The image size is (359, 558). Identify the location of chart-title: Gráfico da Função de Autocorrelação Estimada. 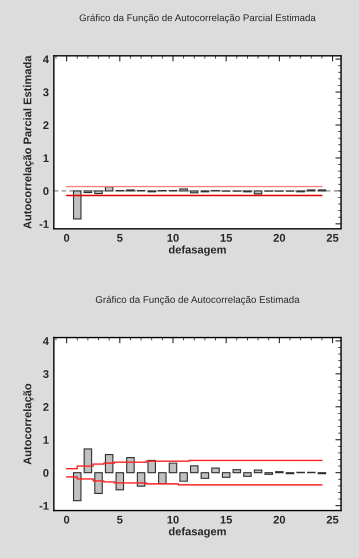
(198, 300).